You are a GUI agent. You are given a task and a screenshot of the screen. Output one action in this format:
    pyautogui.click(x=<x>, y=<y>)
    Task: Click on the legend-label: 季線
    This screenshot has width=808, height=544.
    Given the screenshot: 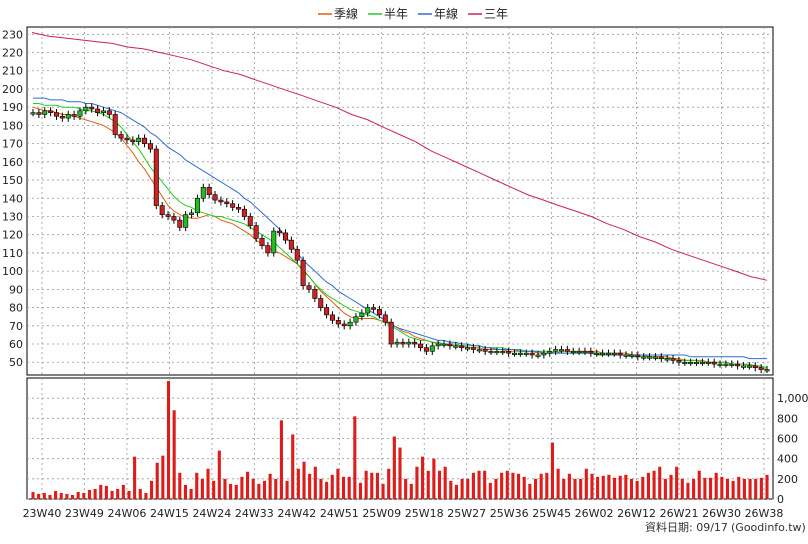 What is the action you would take?
    pyautogui.click(x=346, y=13)
    